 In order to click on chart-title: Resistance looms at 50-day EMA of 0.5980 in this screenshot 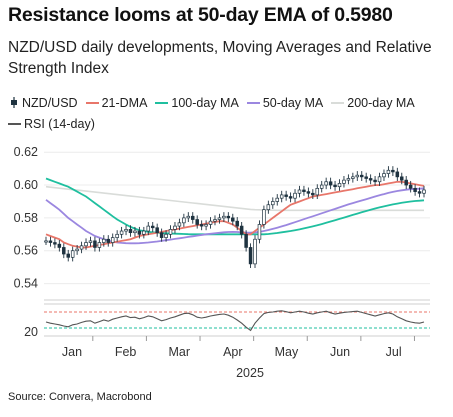, I will do `click(200, 15)`.